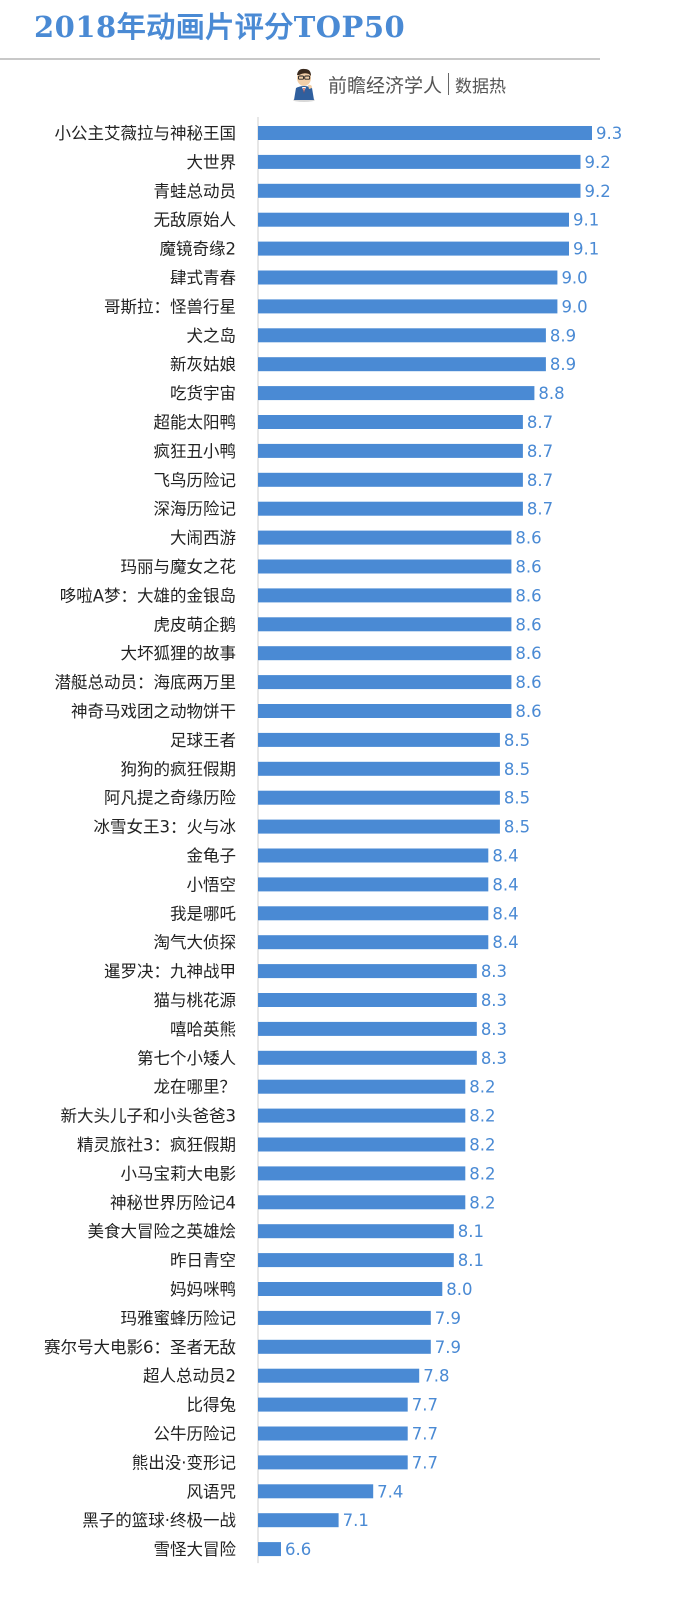 The width and height of the screenshot is (680, 1603). What do you see at coordinates (179, 769) in the screenshot?
I see `category-label: 狗狗的疯狂假期` at bounding box center [179, 769].